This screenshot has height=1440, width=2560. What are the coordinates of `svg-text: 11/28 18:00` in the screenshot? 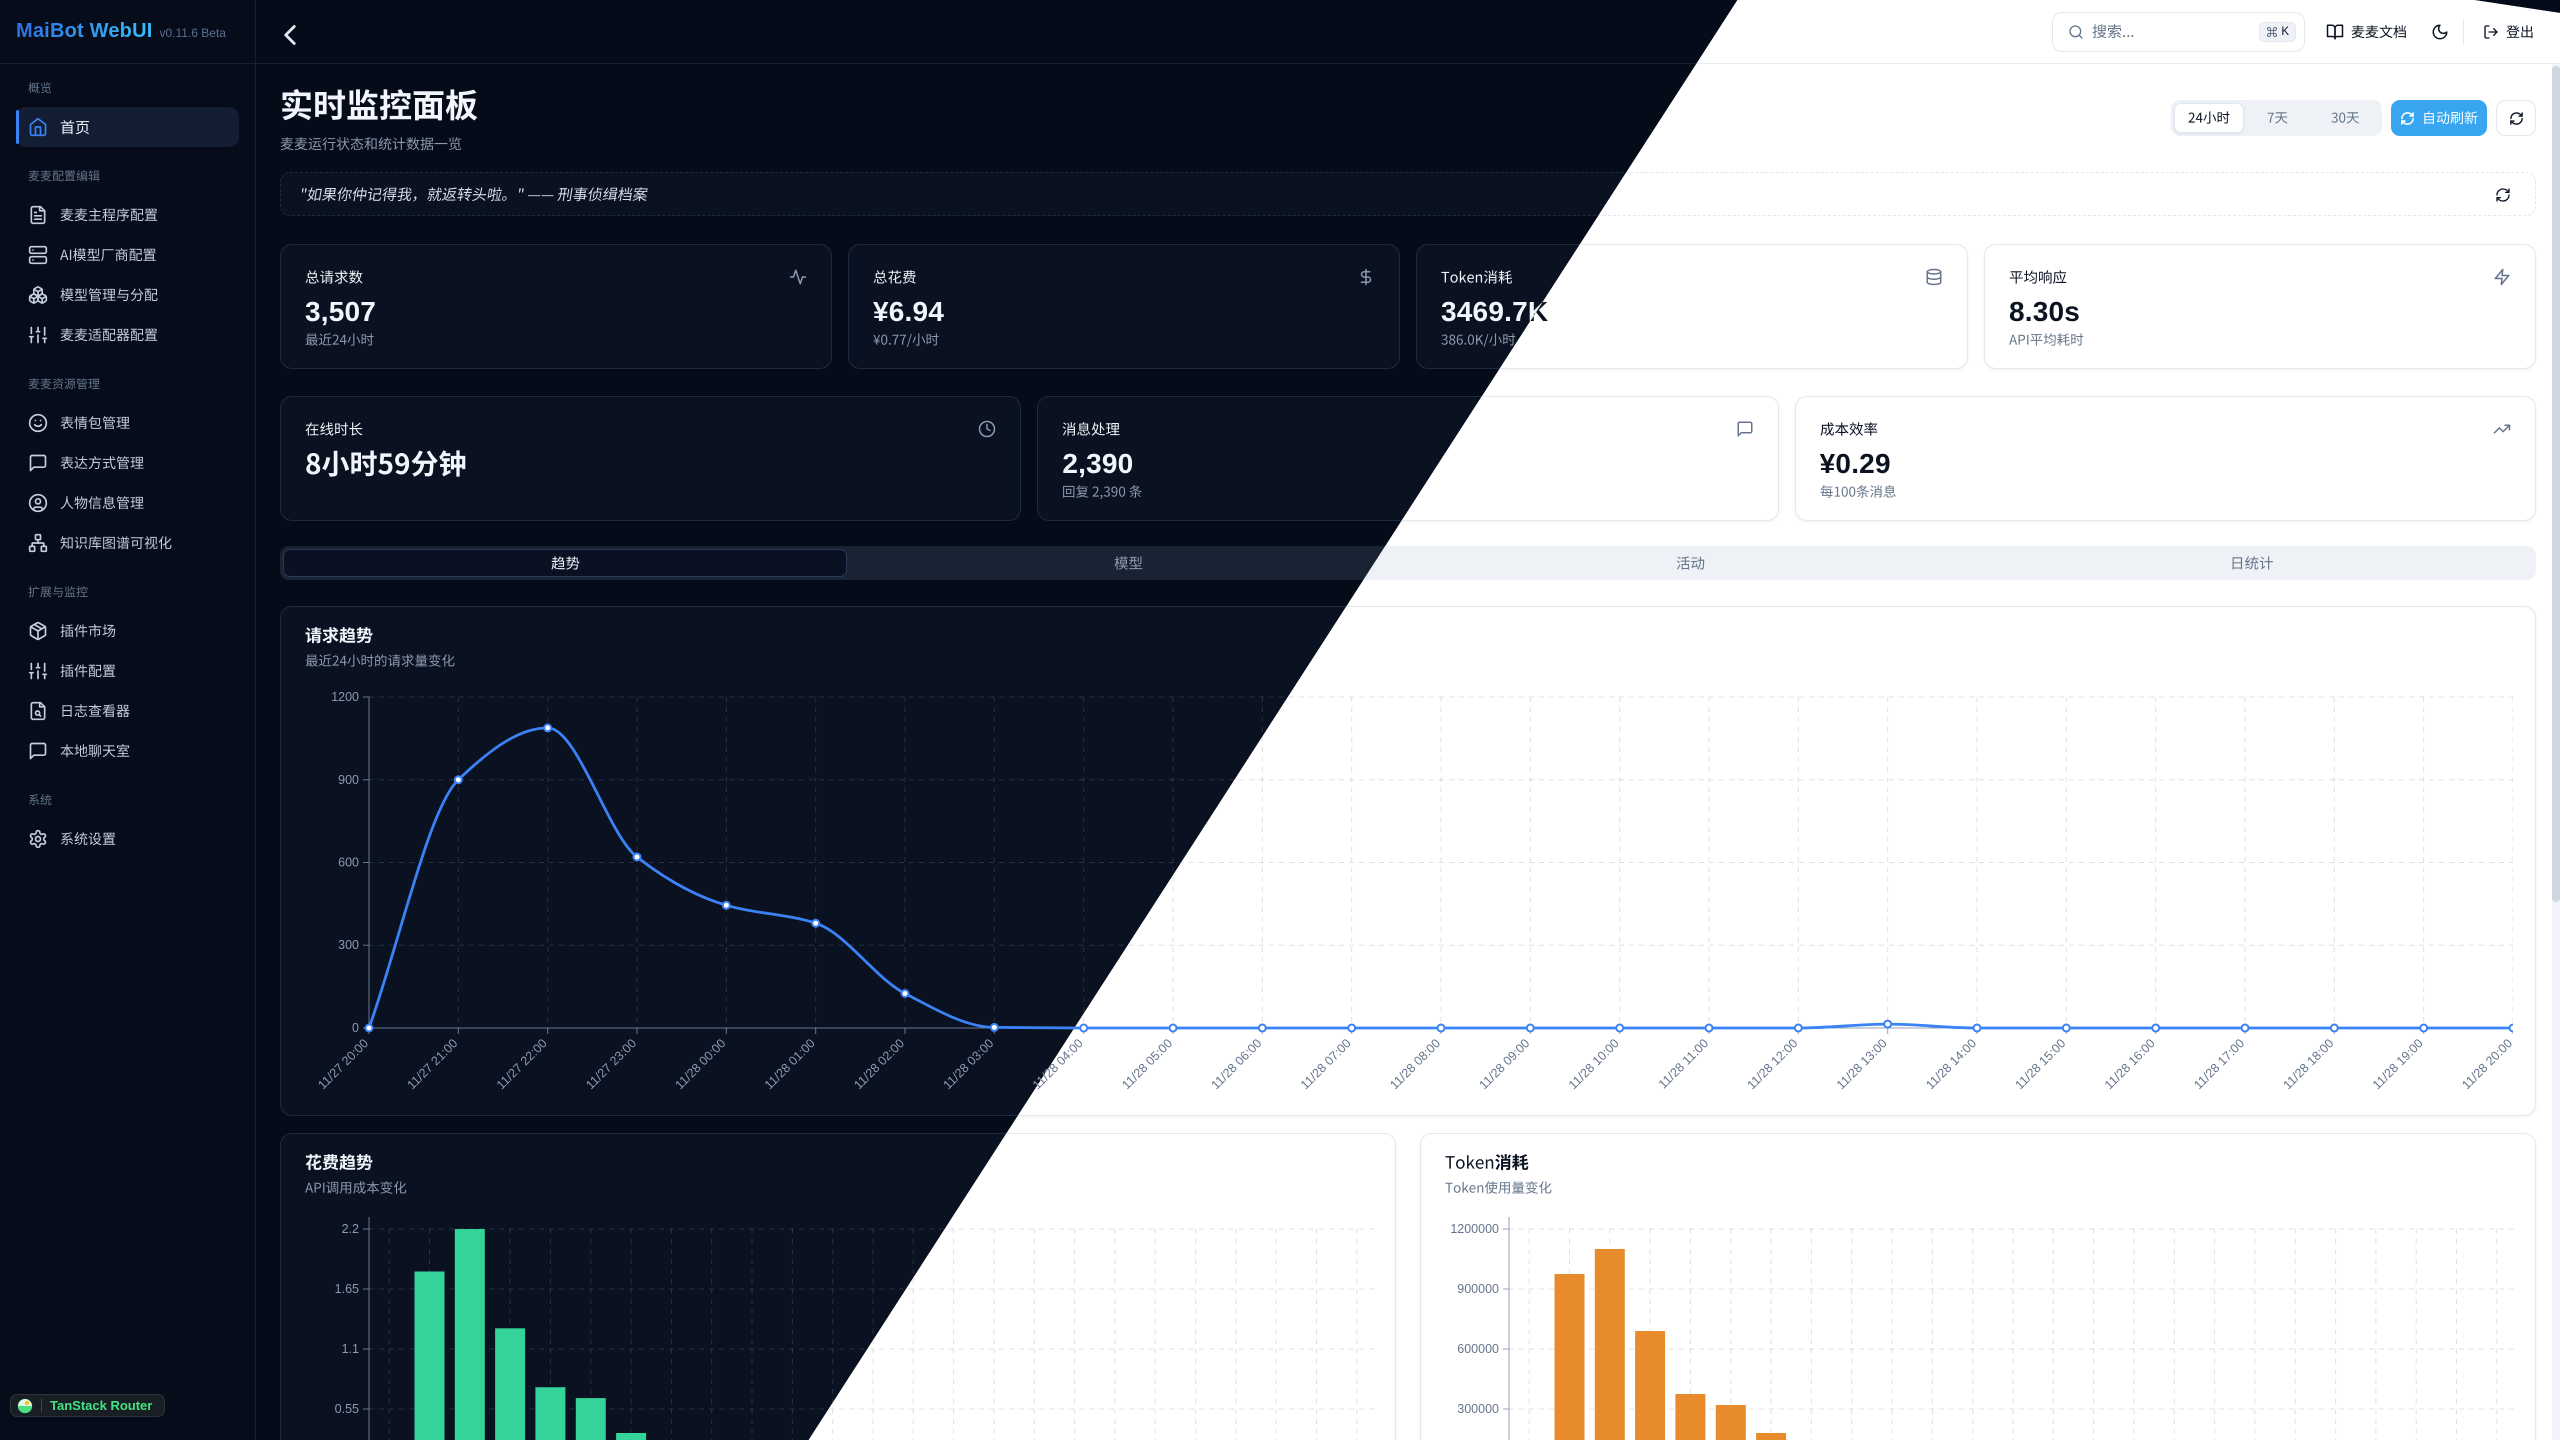 It's located at (2308, 1064).